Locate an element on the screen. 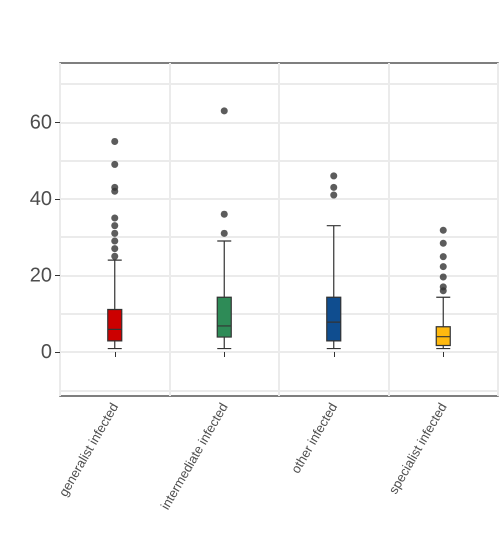 This screenshot has width=499, height=558. y-tick-label: 0 is located at coordinates (46, 351).